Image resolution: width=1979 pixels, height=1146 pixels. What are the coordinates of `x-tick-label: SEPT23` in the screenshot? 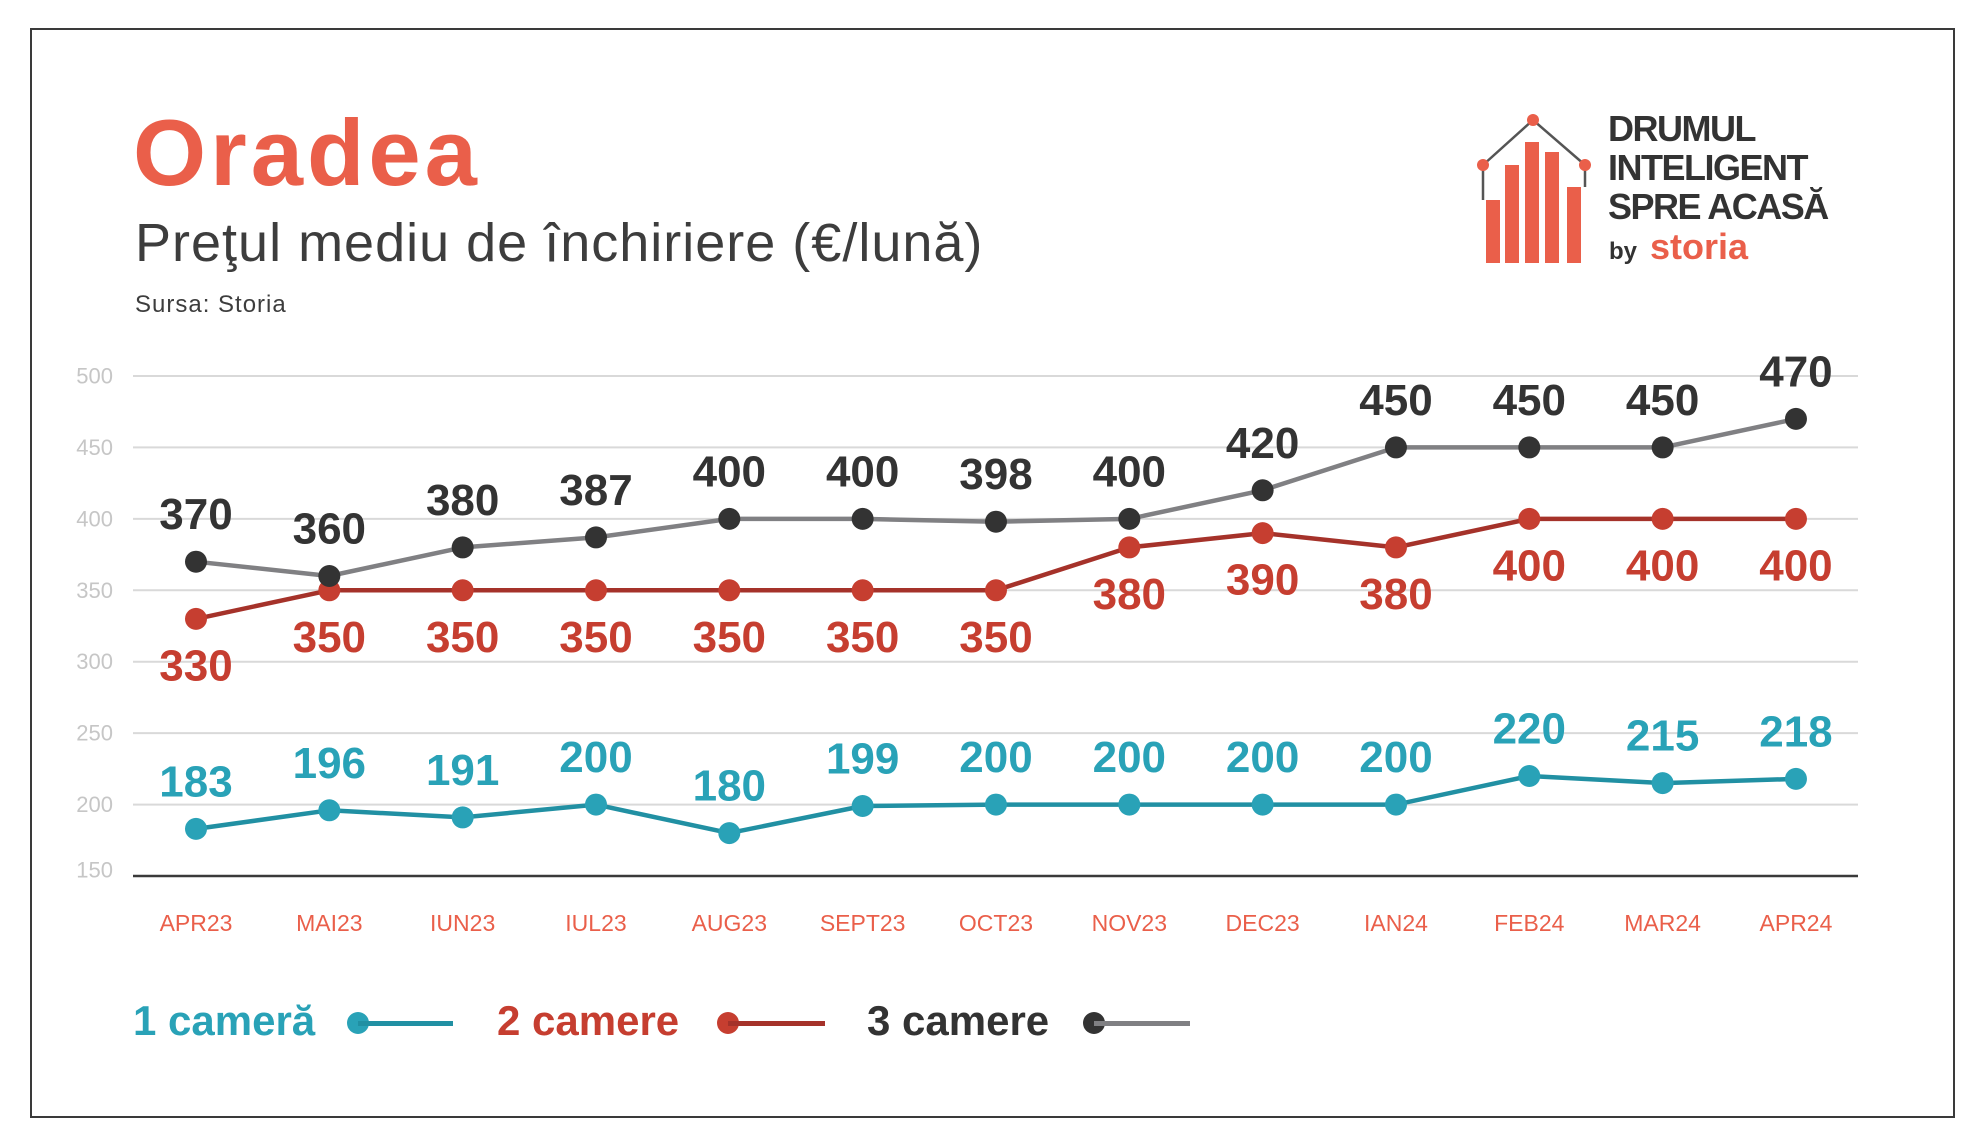 It's located at (863, 923).